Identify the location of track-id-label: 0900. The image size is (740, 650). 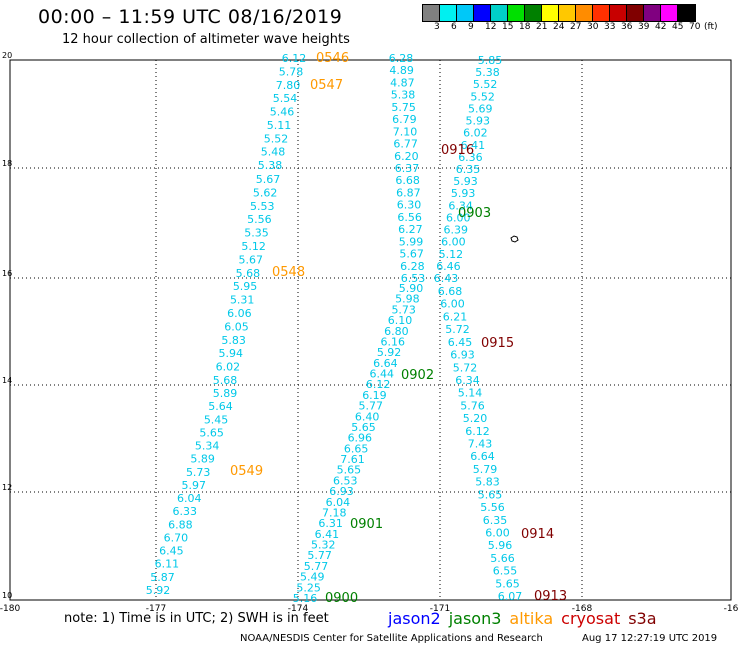
(341, 598).